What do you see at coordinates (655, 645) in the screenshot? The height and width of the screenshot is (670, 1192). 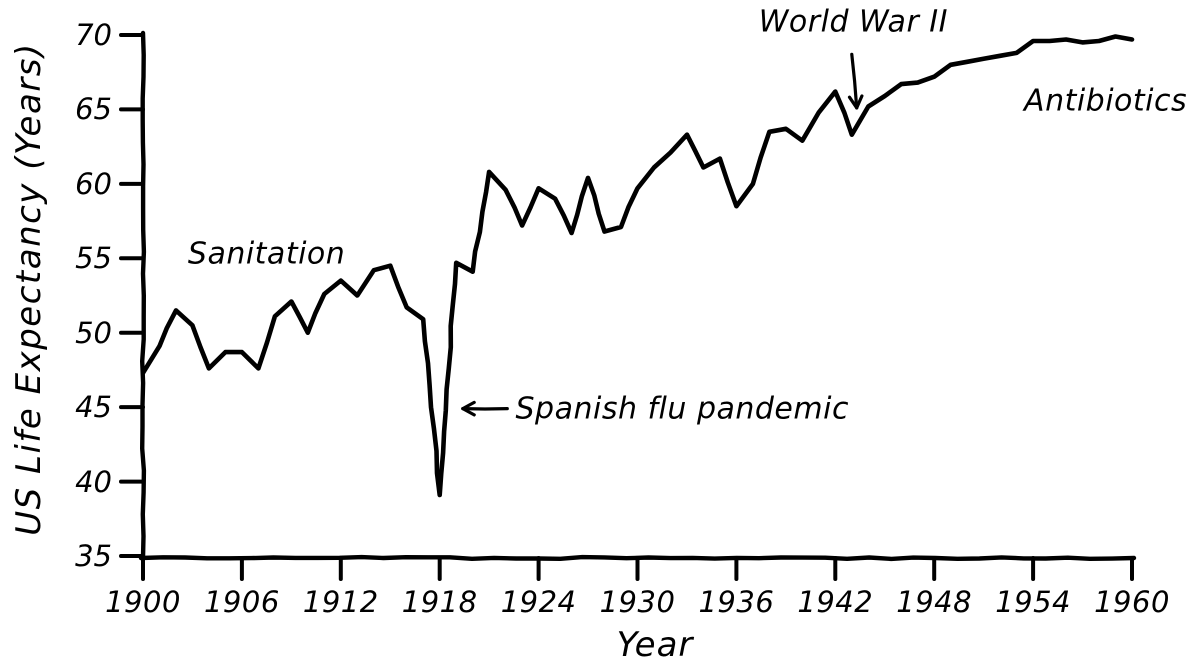 I see `x-axis-title: Year` at bounding box center [655, 645].